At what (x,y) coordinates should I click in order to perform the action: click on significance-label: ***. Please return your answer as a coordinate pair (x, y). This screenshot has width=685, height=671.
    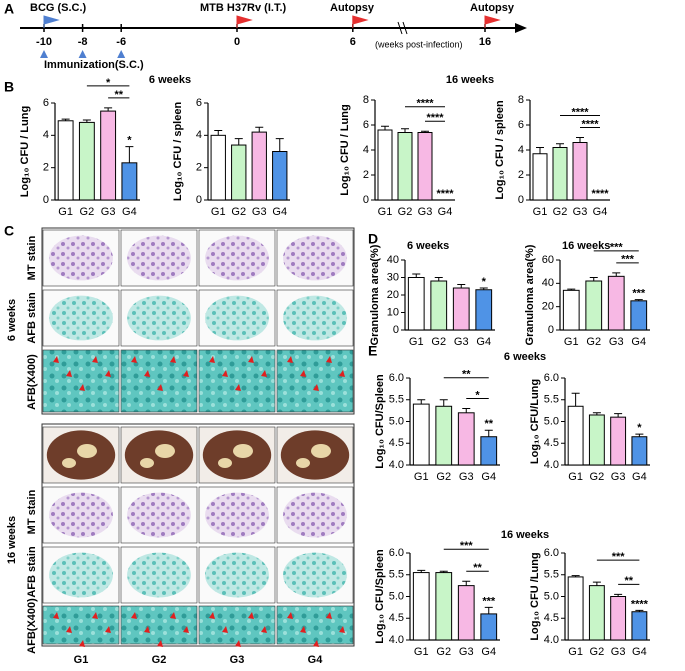
    Looking at the image, I should click on (628, 260).